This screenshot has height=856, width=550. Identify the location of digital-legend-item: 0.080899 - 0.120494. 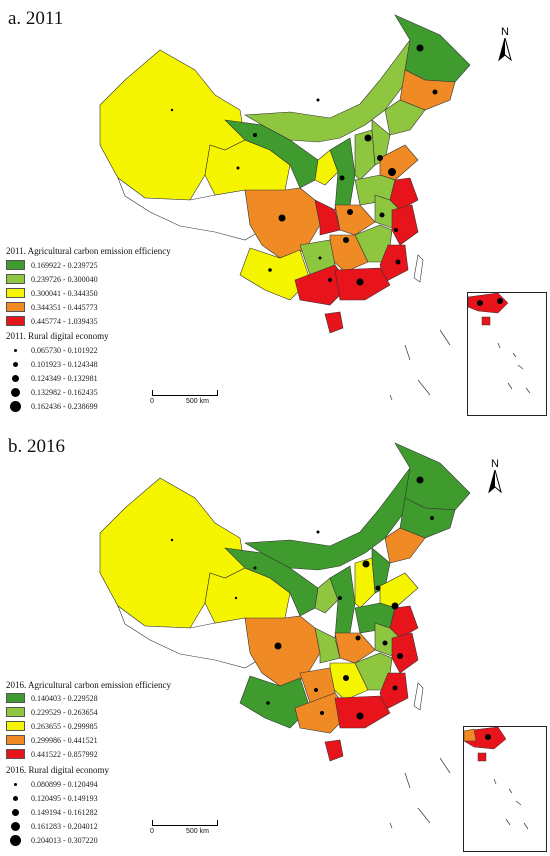
(52, 784).